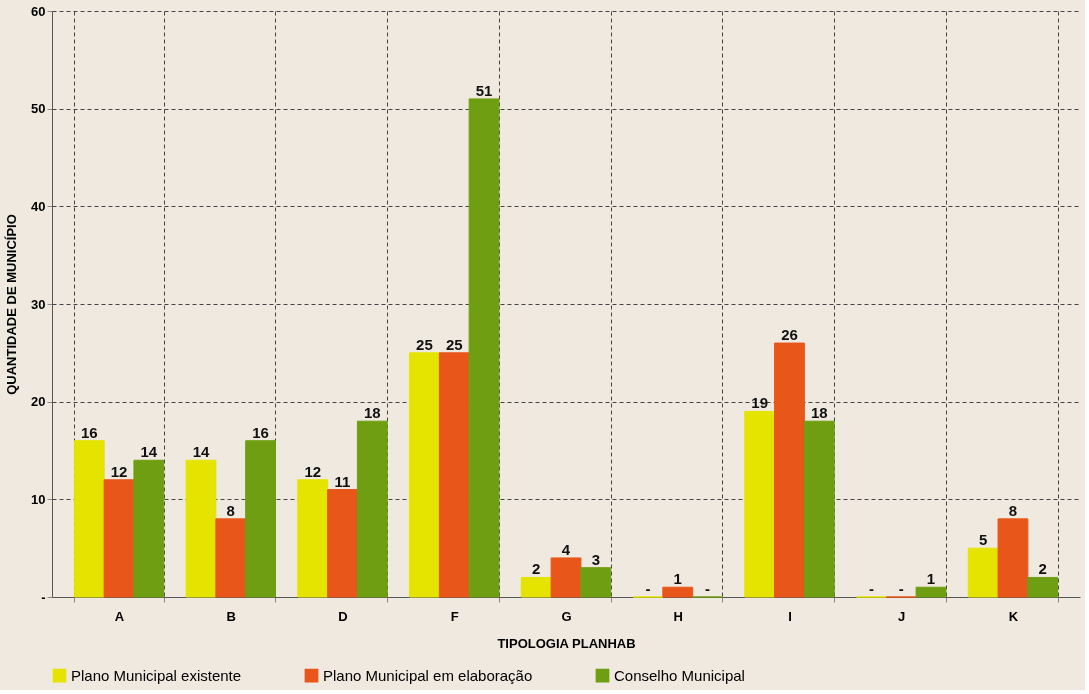 Image resolution: width=1089 pixels, height=694 pixels. Describe the element at coordinates (983, 540) in the screenshot. I see `data-label: 5` at that location.